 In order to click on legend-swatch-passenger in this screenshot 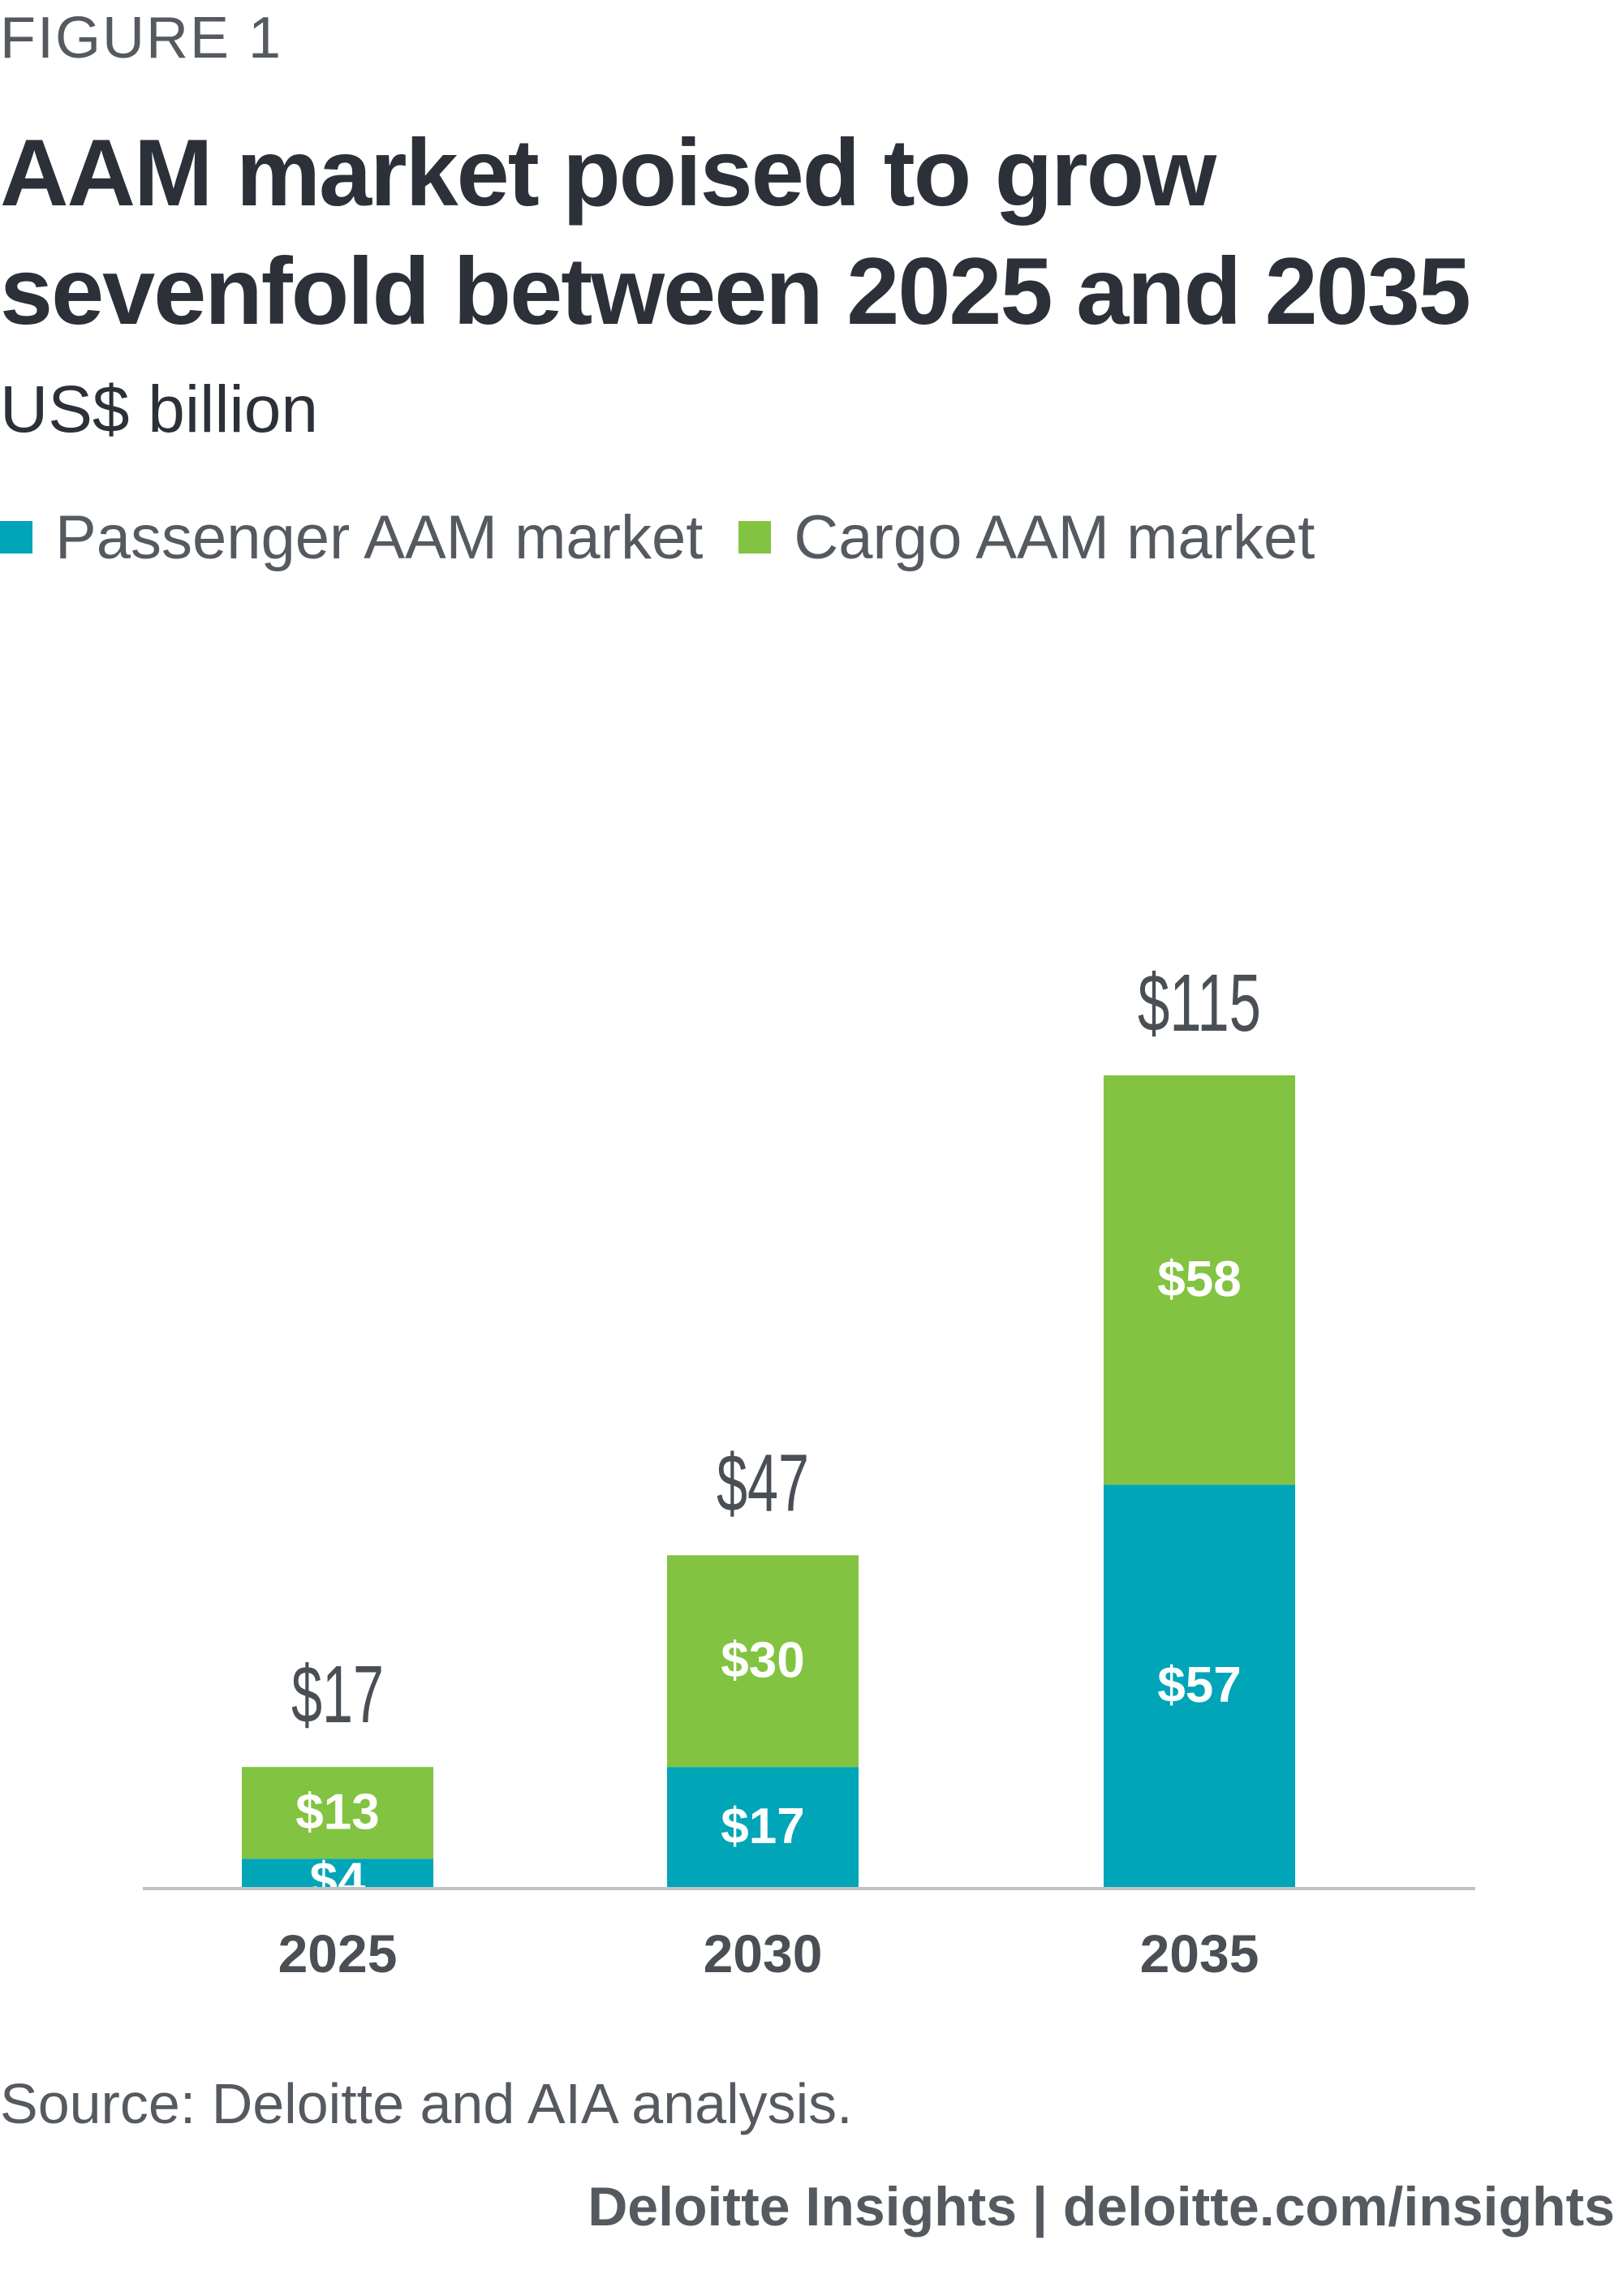, I will do `click(16, 538)`.